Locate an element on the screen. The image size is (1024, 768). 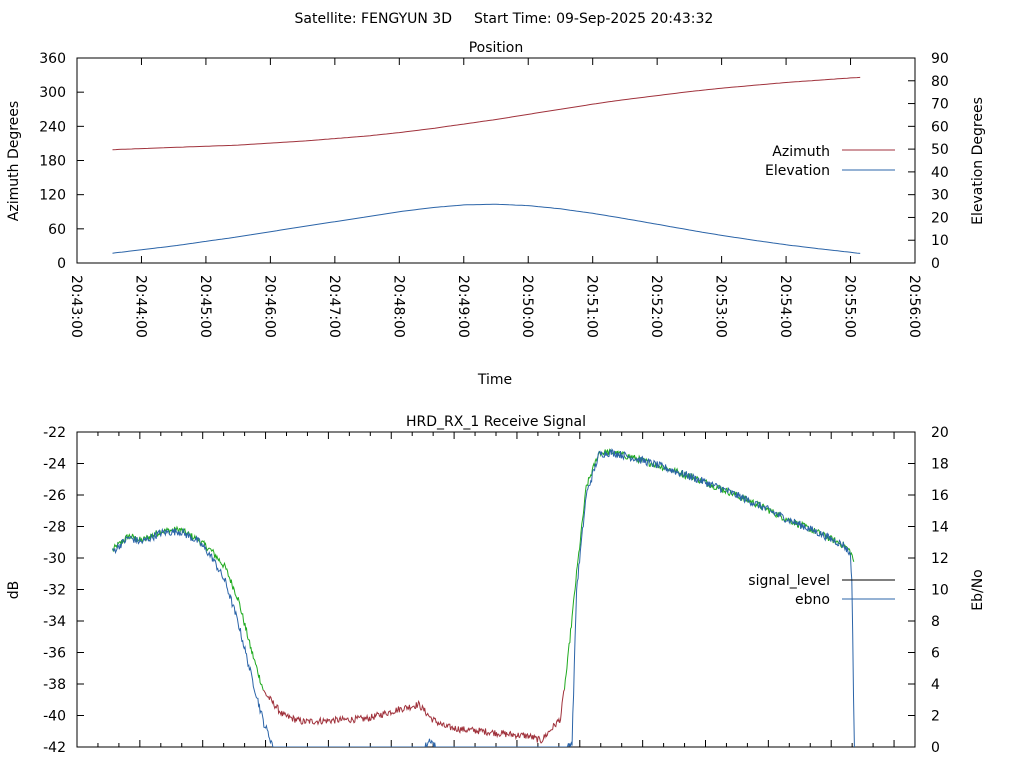
position-x-axis-label: Time is located at coordinates (494, 380).